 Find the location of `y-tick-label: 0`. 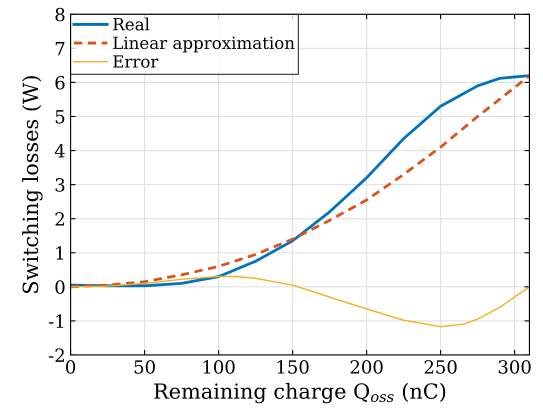

y-tick-label: 0 is located at coordinates (60, 287).